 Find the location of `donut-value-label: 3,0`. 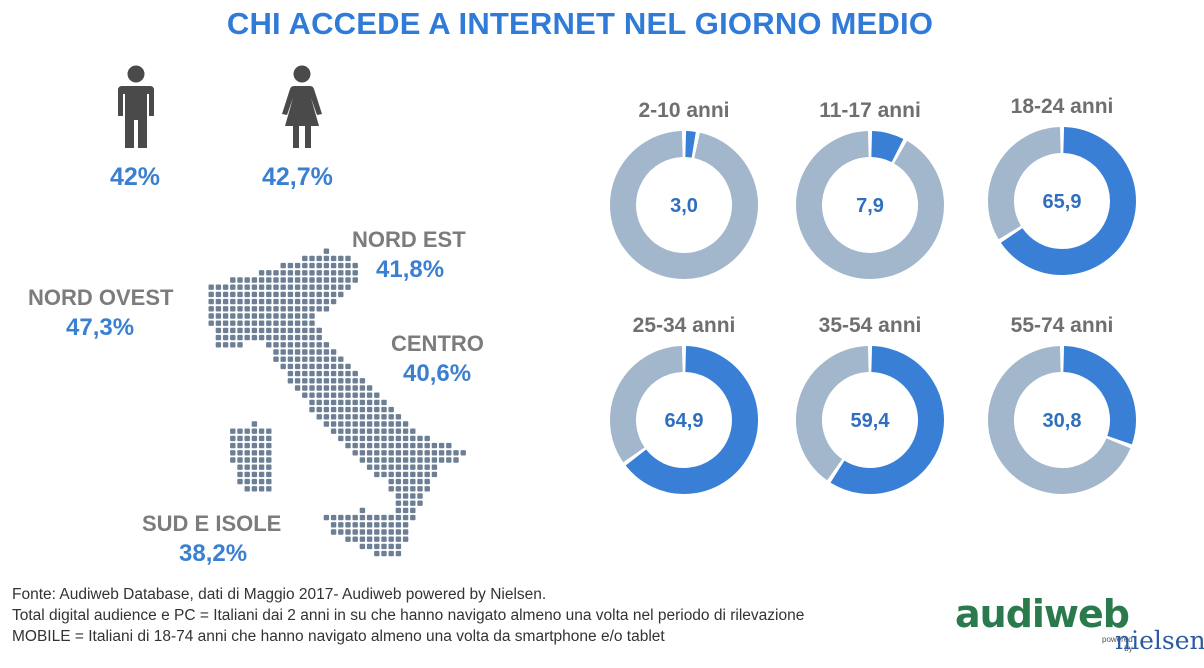

donut-value-label: 3,0 is located at coordinates (684, 206).